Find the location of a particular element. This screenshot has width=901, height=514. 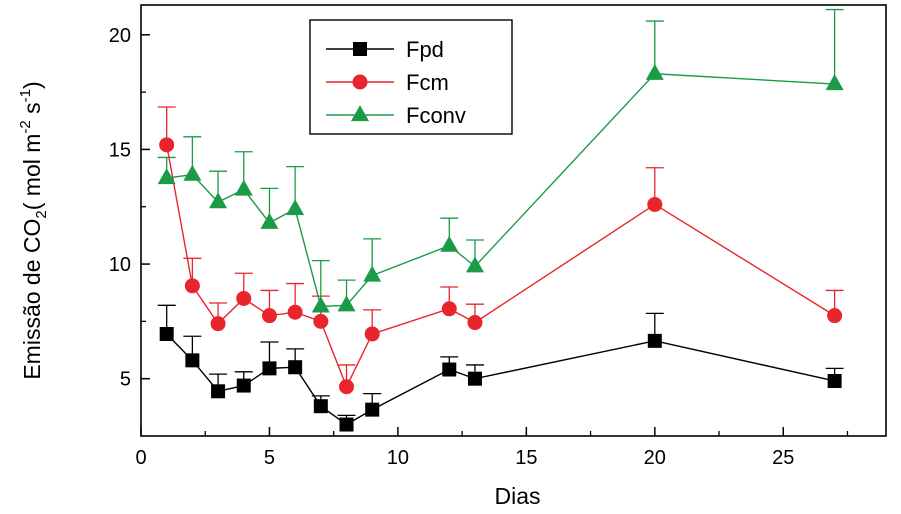

y-axis-label-part: -2 is located at coordinates (25, 126).